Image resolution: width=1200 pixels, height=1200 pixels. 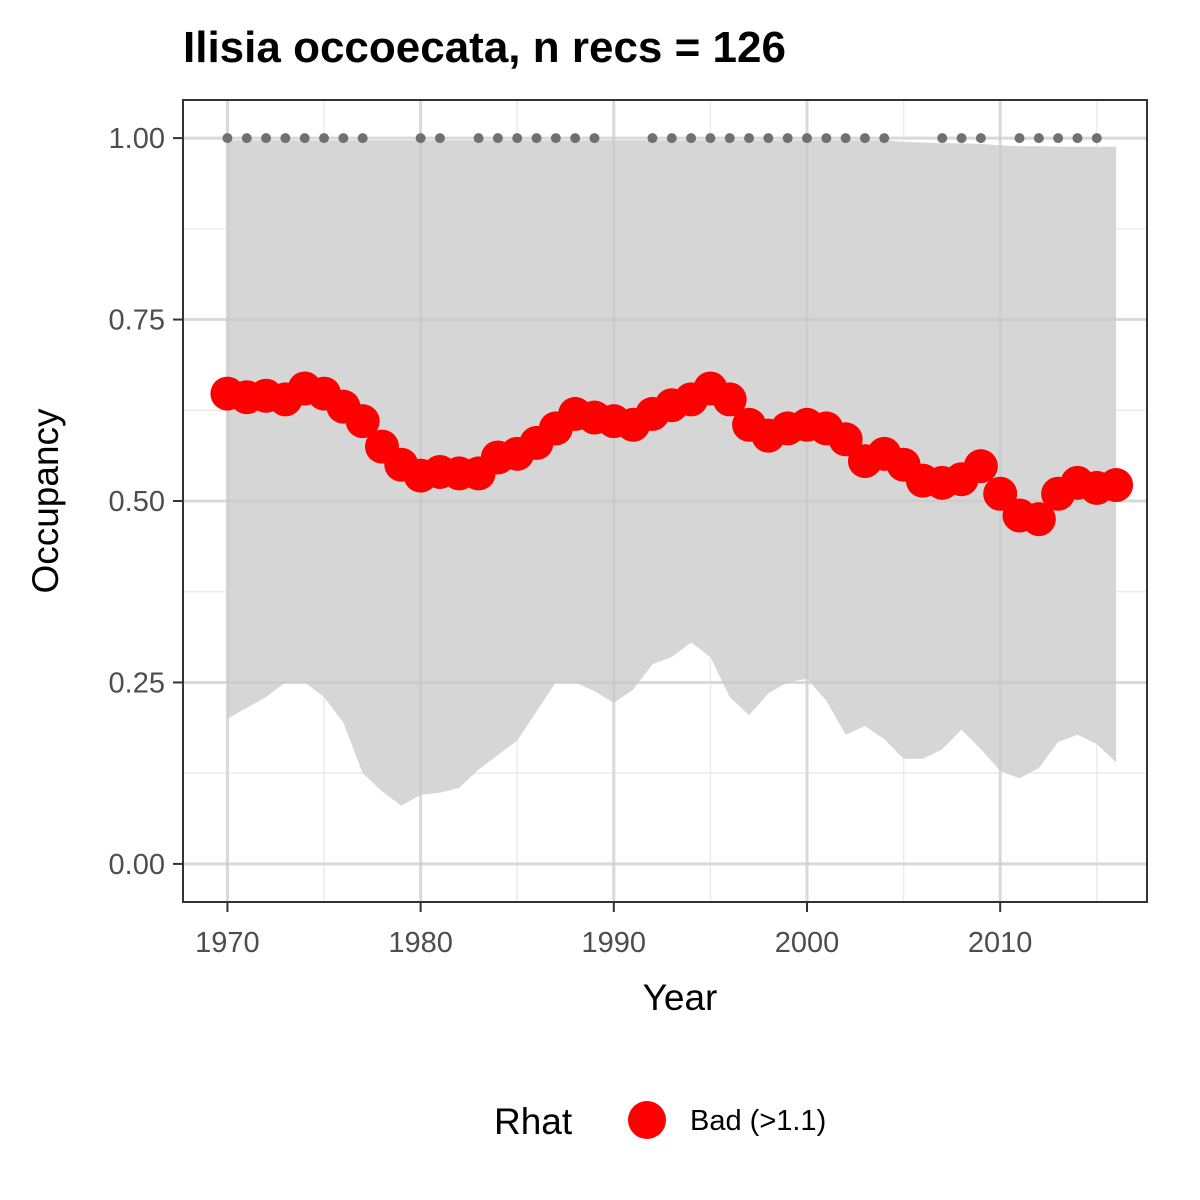 I want to click on y-tick-label: 0.25, so click(x=137, y=683).